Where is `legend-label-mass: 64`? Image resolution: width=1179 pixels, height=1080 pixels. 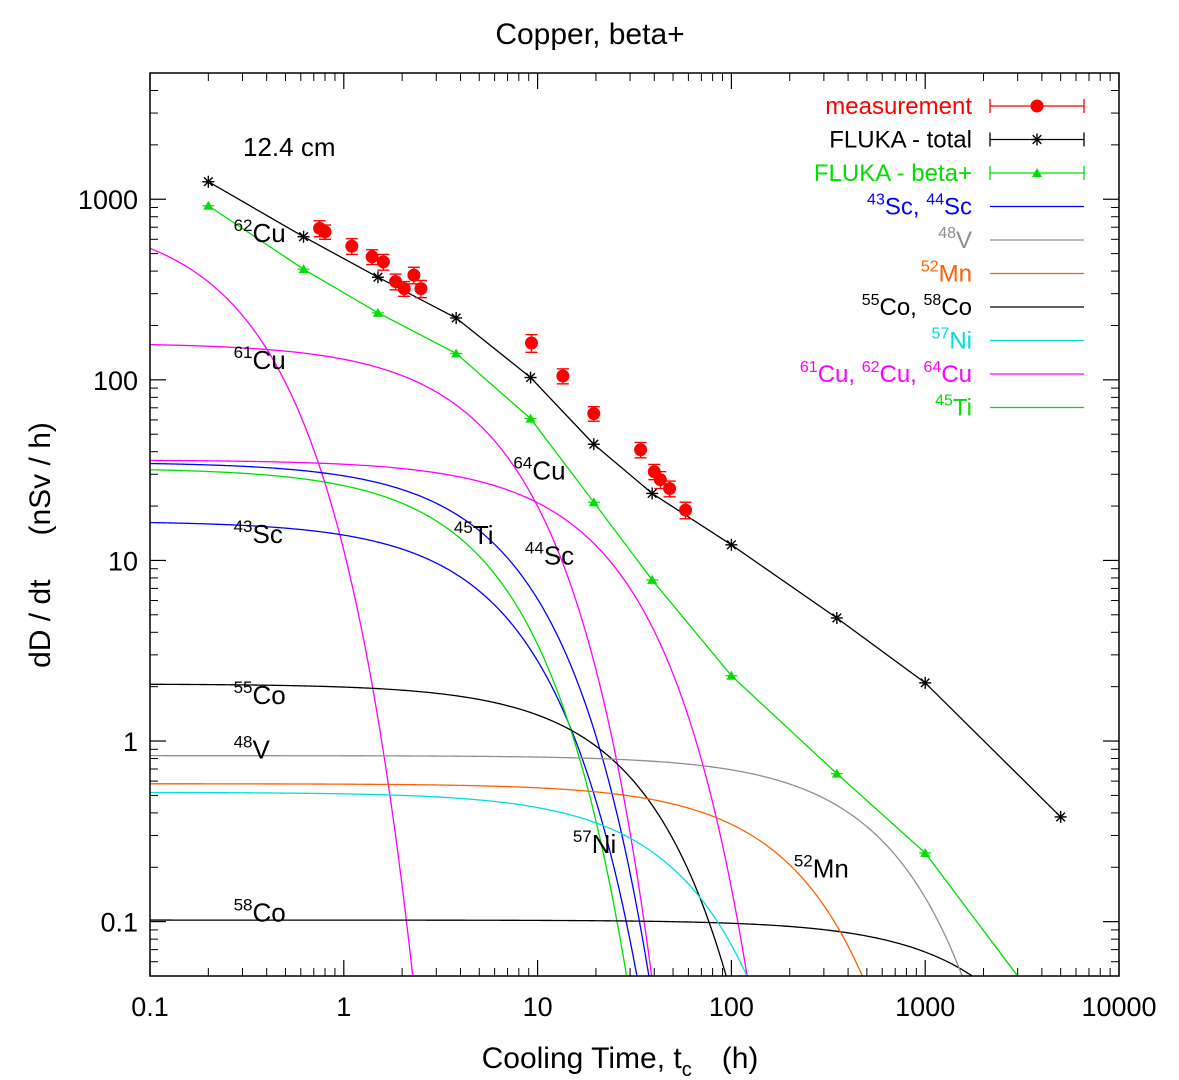
legend-label-mass: 64 is located at coordinates (933, 367).